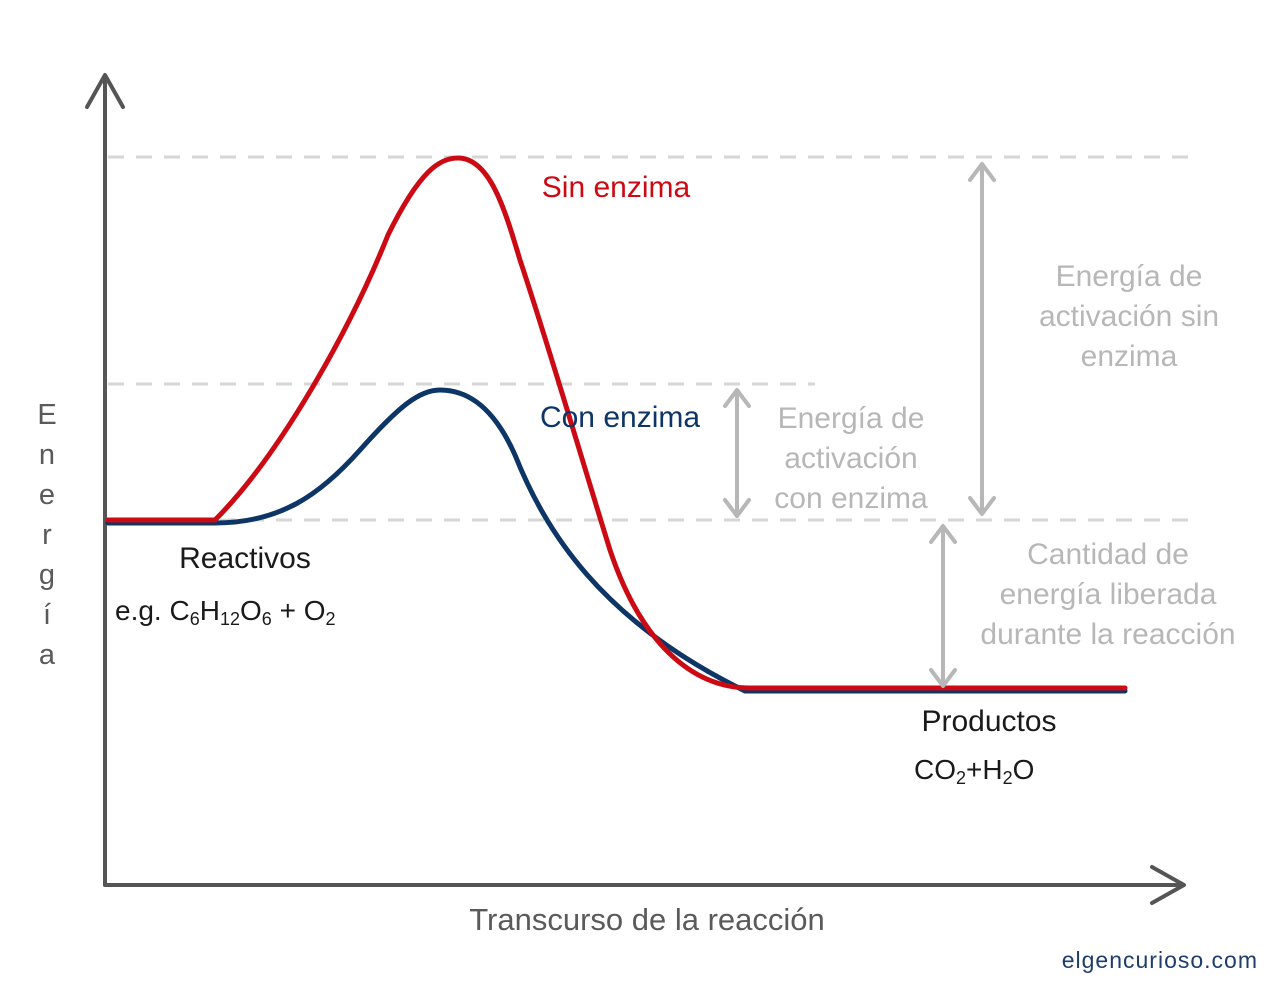 Image resolution: width=1280 pixels, height=1003 pixels. What do you see at coordinates (974, 771) in the screenshot?
I see `products-formula: CO2+H2O` at bounding box center [974, 771].